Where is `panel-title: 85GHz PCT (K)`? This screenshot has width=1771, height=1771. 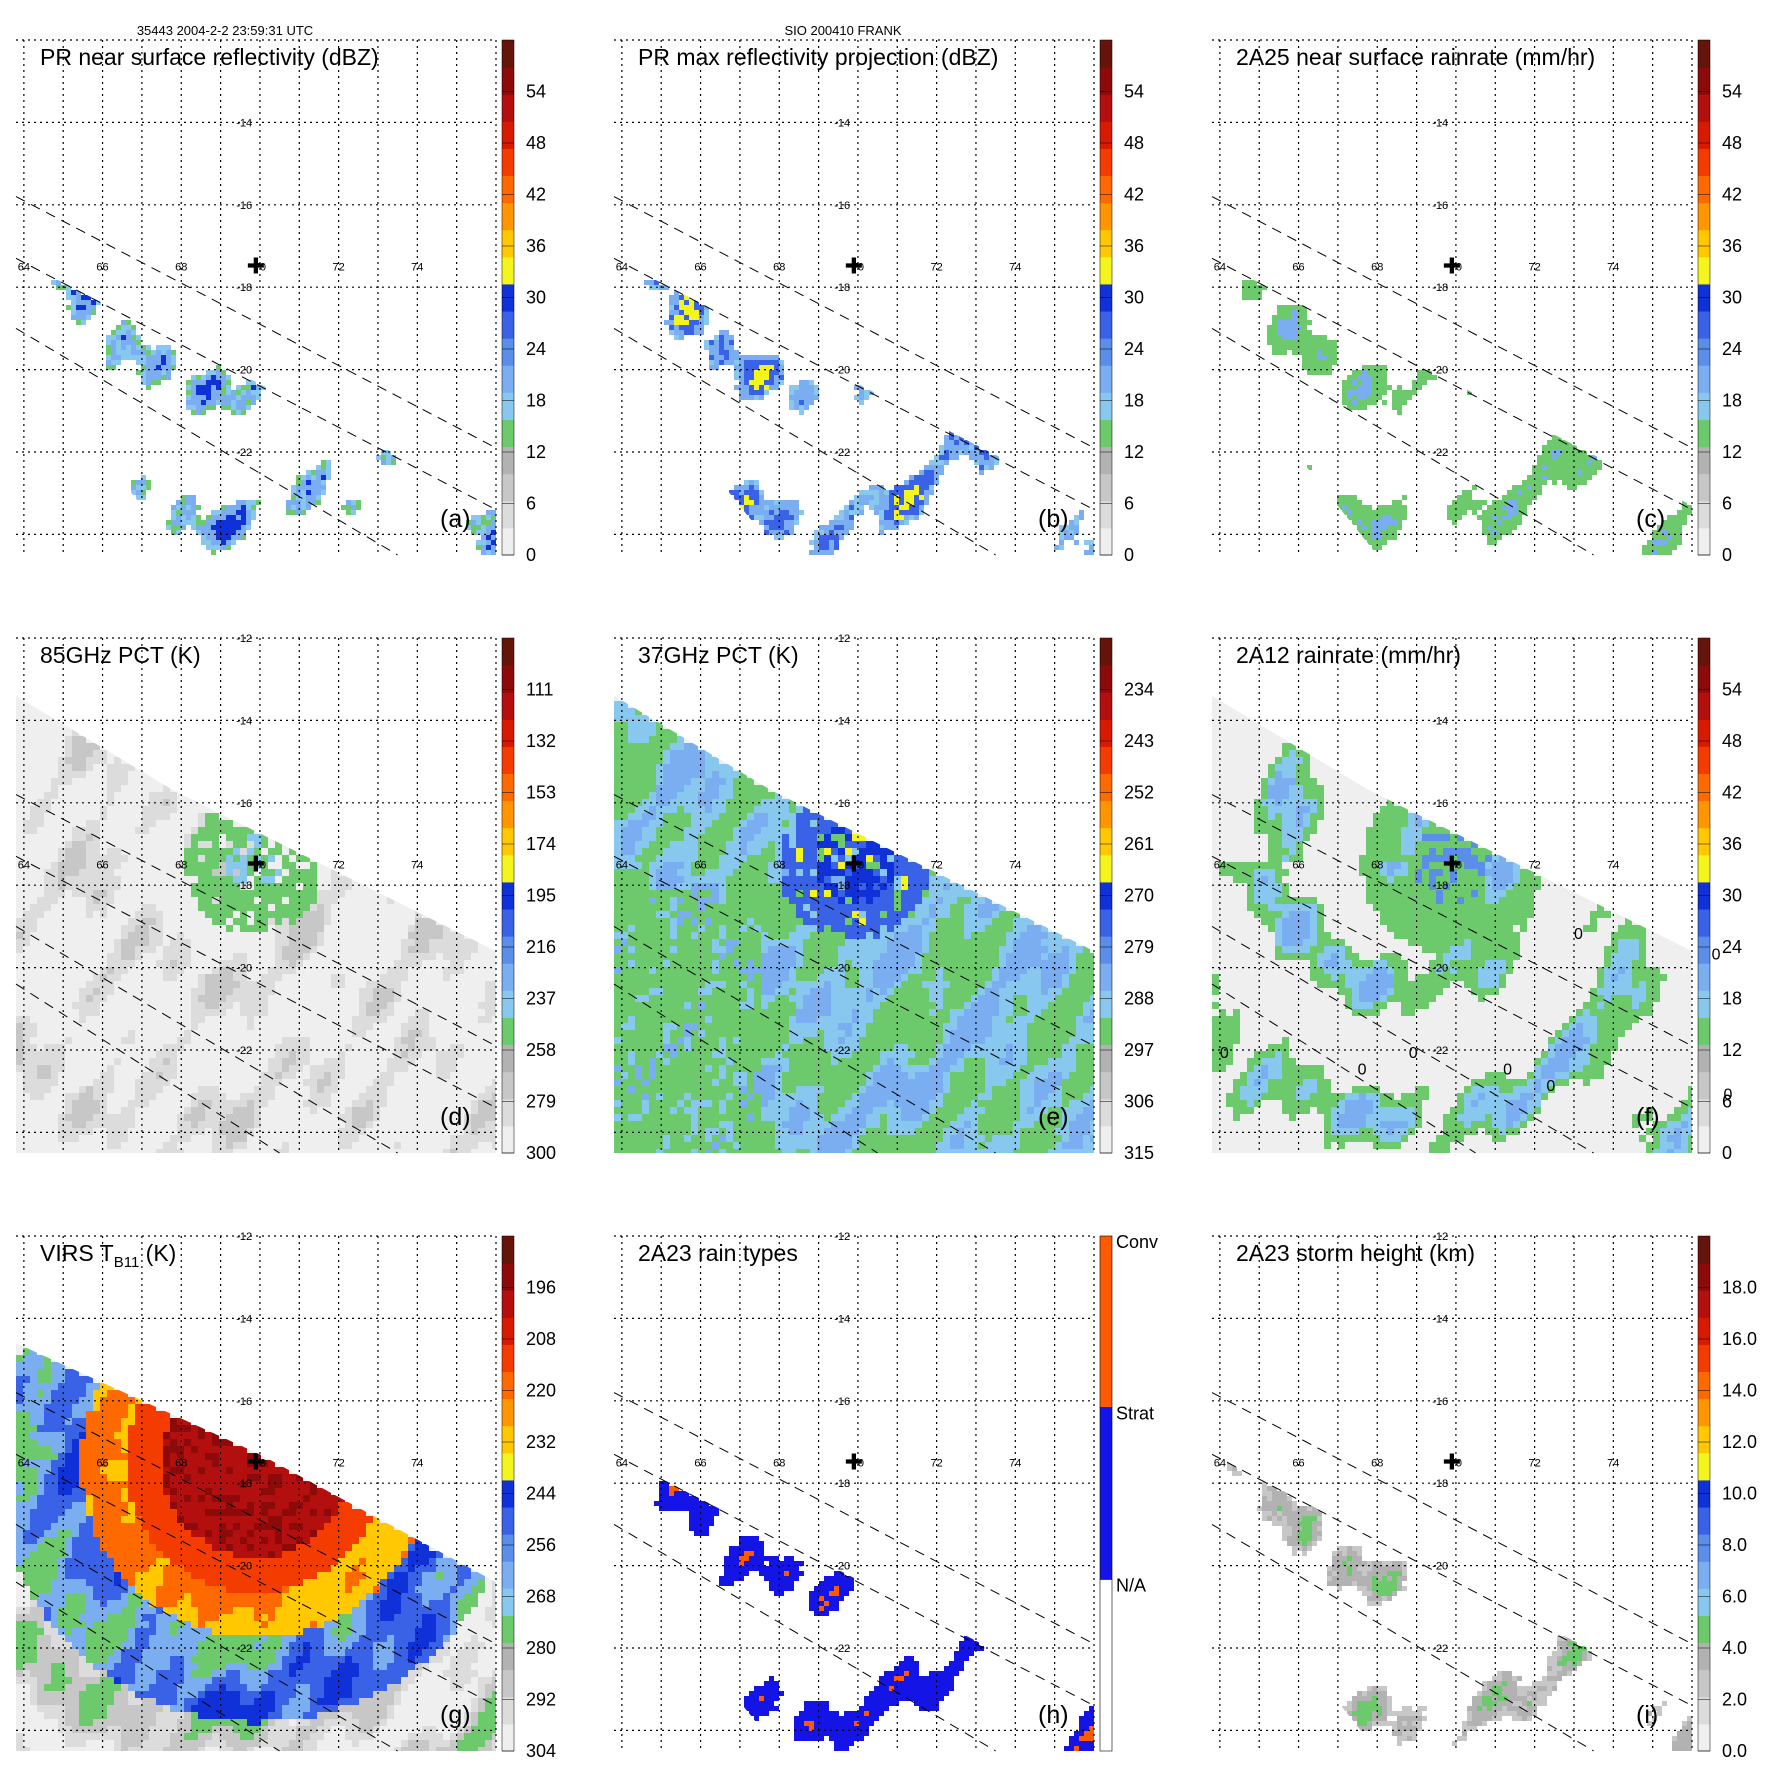 panel-title: 85GHz PCT (K) is located at coordinates (120, 655).